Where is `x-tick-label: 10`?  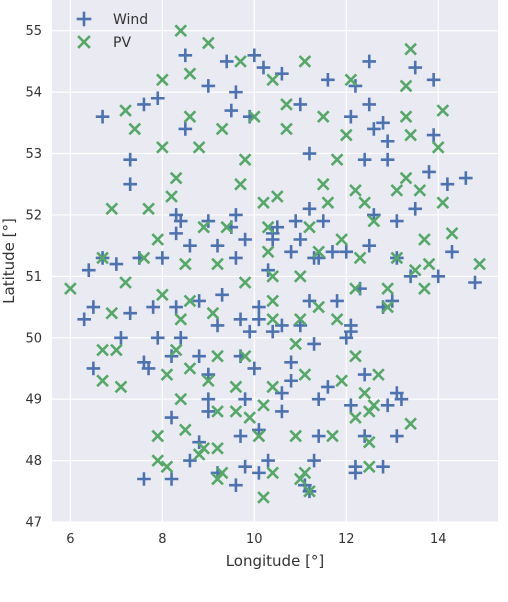
x-tick-label: 10 is located at coordinates (254, 539).